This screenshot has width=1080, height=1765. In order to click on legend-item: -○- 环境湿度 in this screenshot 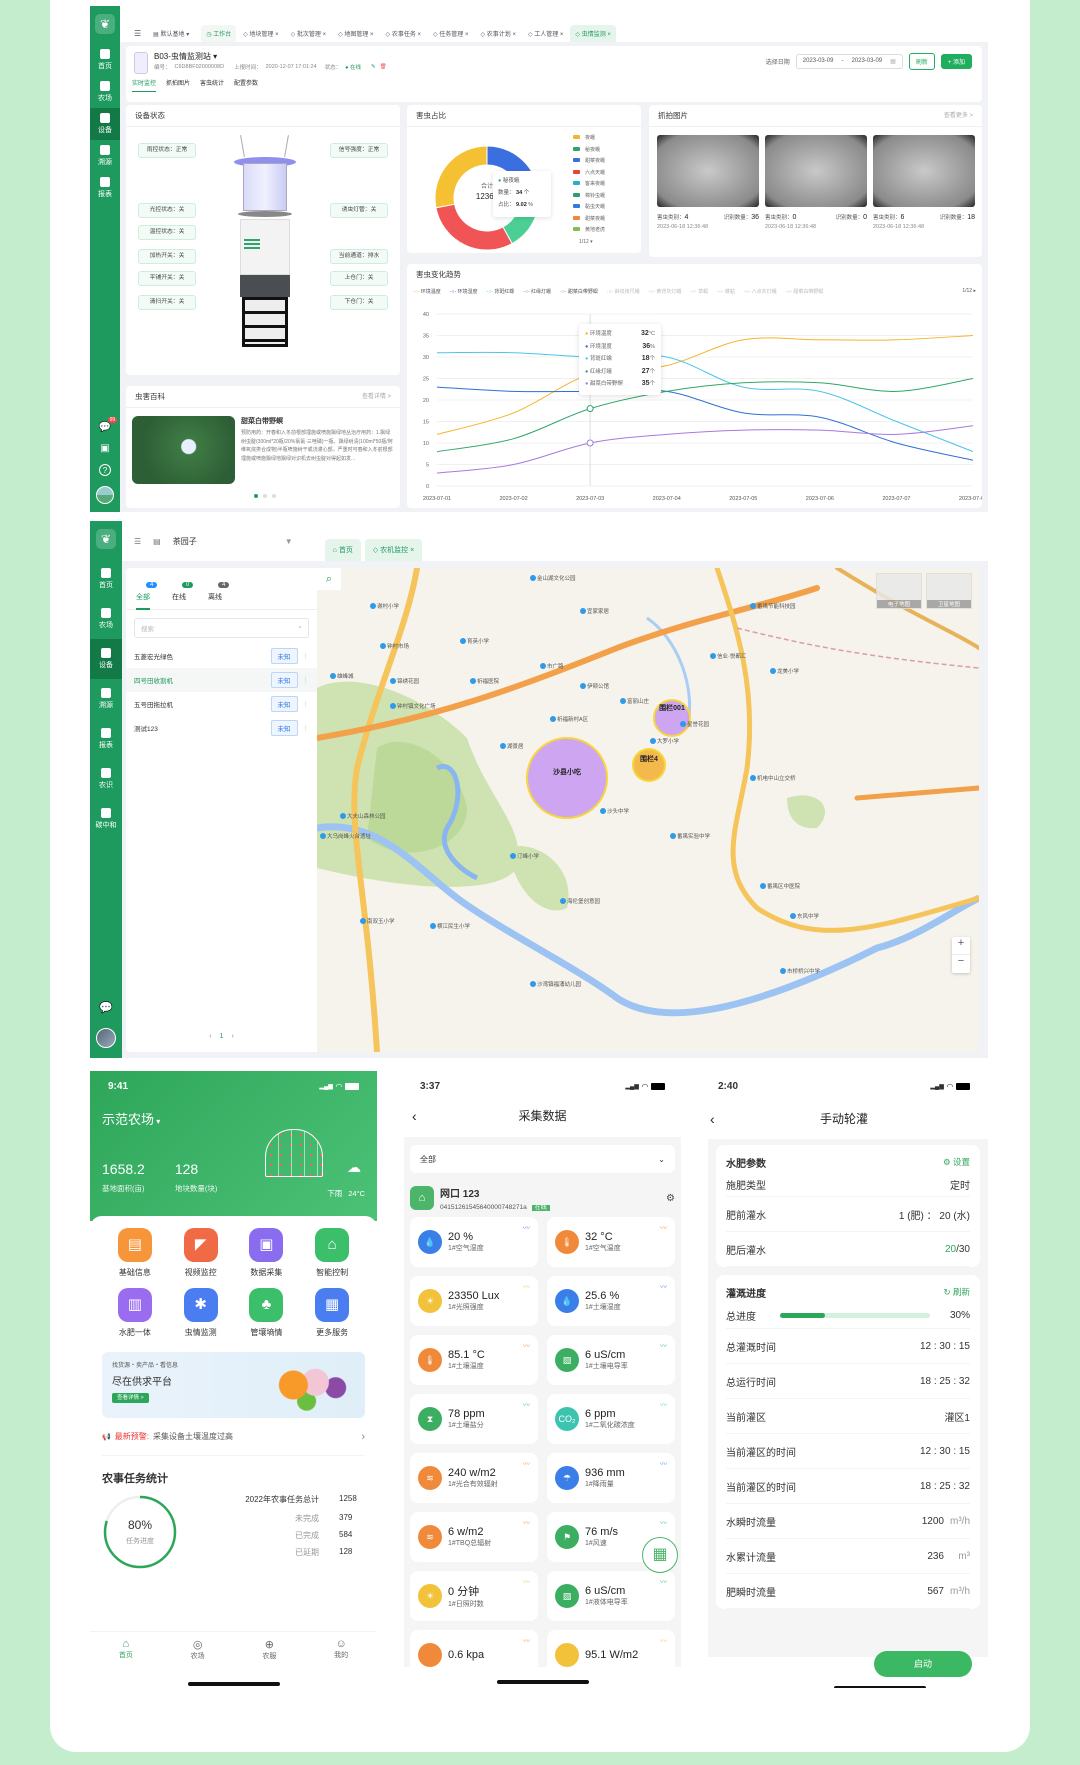, I will do `click(464, 291)`.